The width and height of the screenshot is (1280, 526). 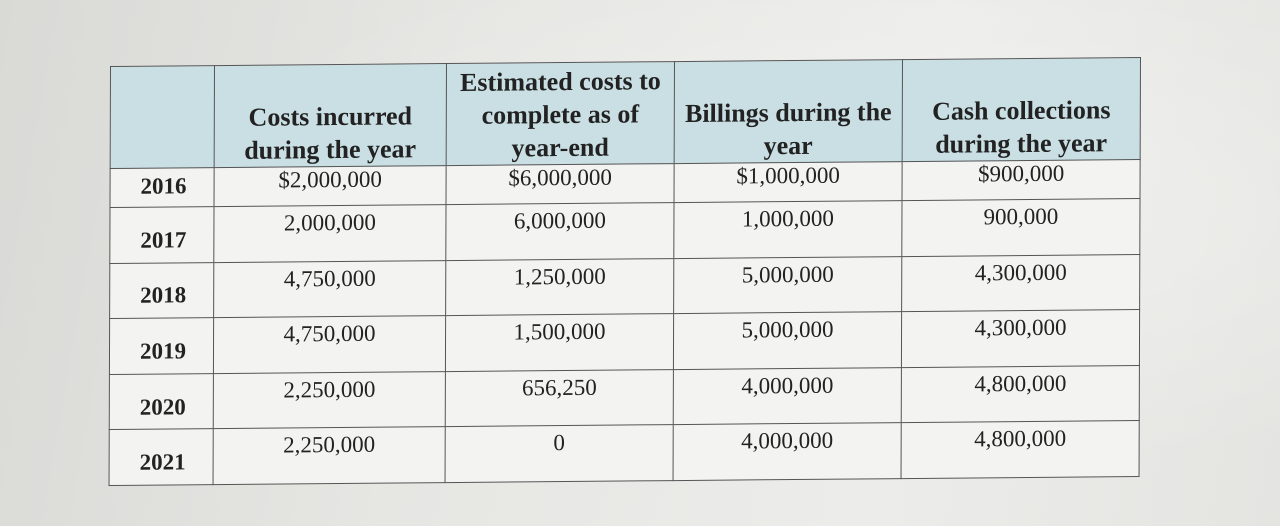 What do you see at coordinates (330, 186) in the screenshot?
I see `costs-cell: $2,000,000` at bounding box center [330, 186].